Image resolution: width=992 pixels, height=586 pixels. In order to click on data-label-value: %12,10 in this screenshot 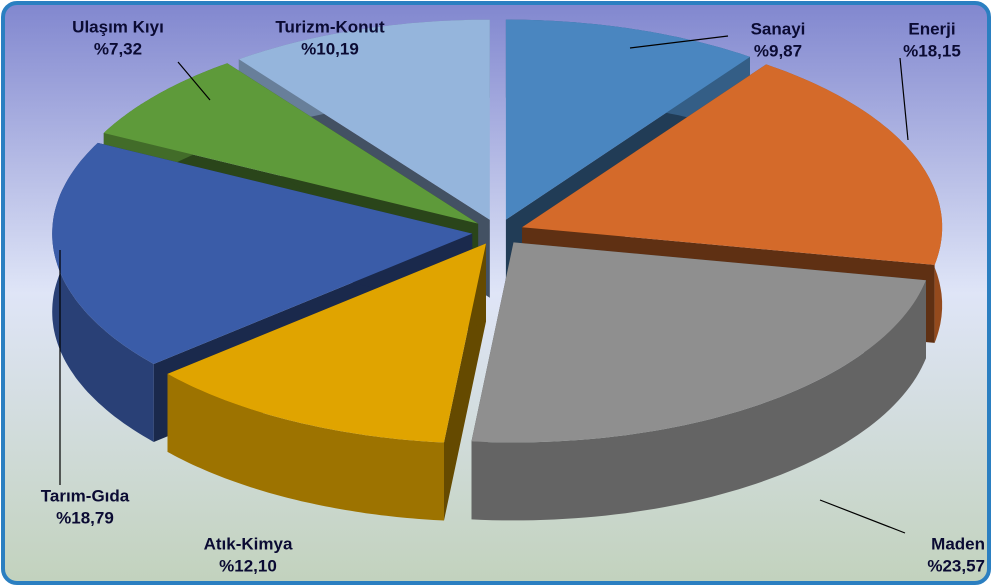, I will do `click(248, 565)`.